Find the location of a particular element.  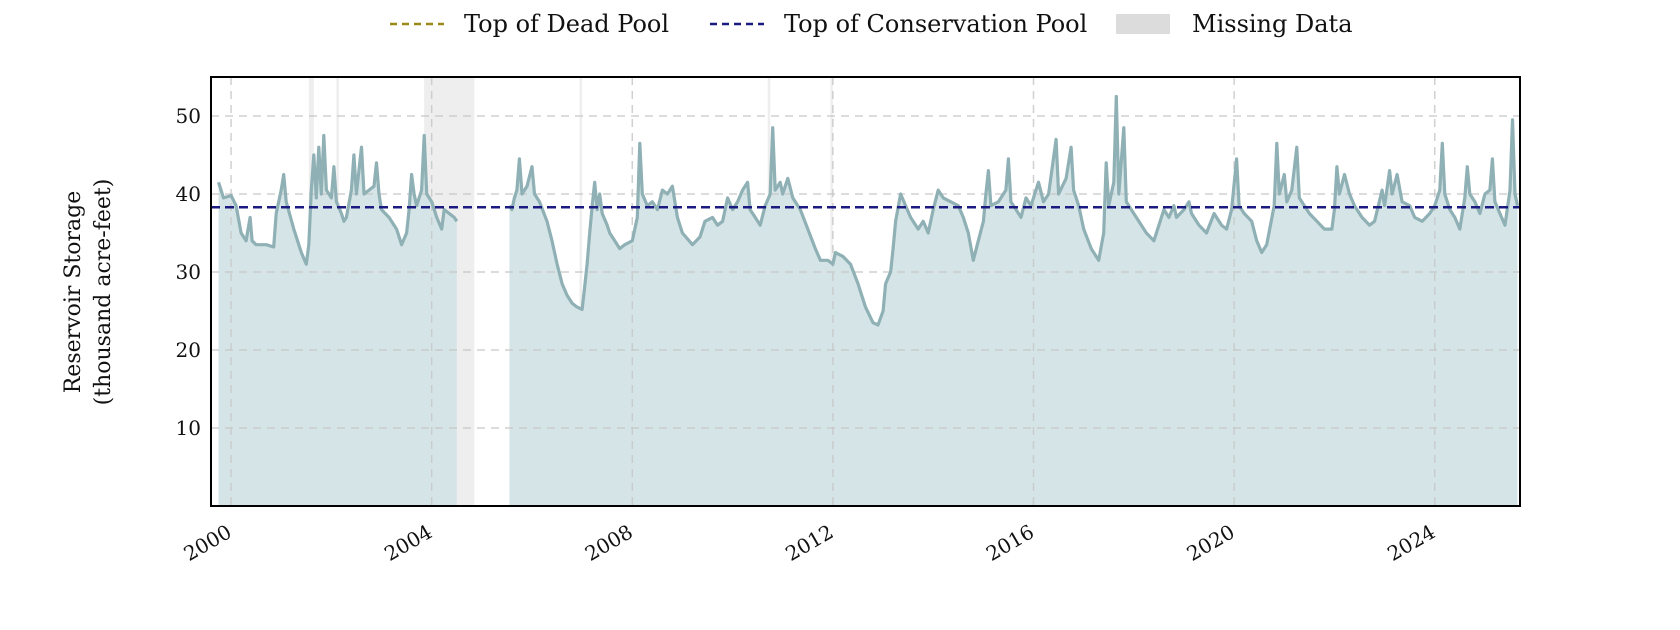

y-tick-label-0: 10 is located at coordinates (188, 428).